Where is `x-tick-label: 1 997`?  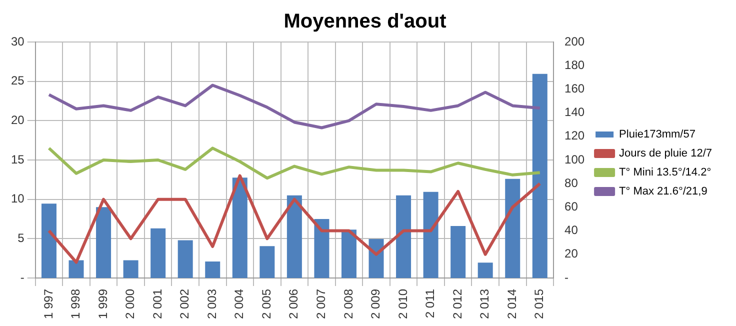
x-tick-label: 1 997 is located at coordinates (48, 303).